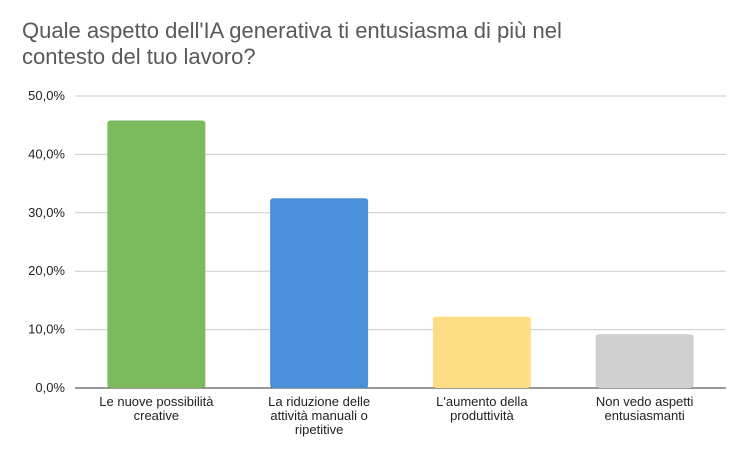 The height and width of the screenshot is (464, 750). I want to click on y-tick-label: 50,0%, so click(46, 95).